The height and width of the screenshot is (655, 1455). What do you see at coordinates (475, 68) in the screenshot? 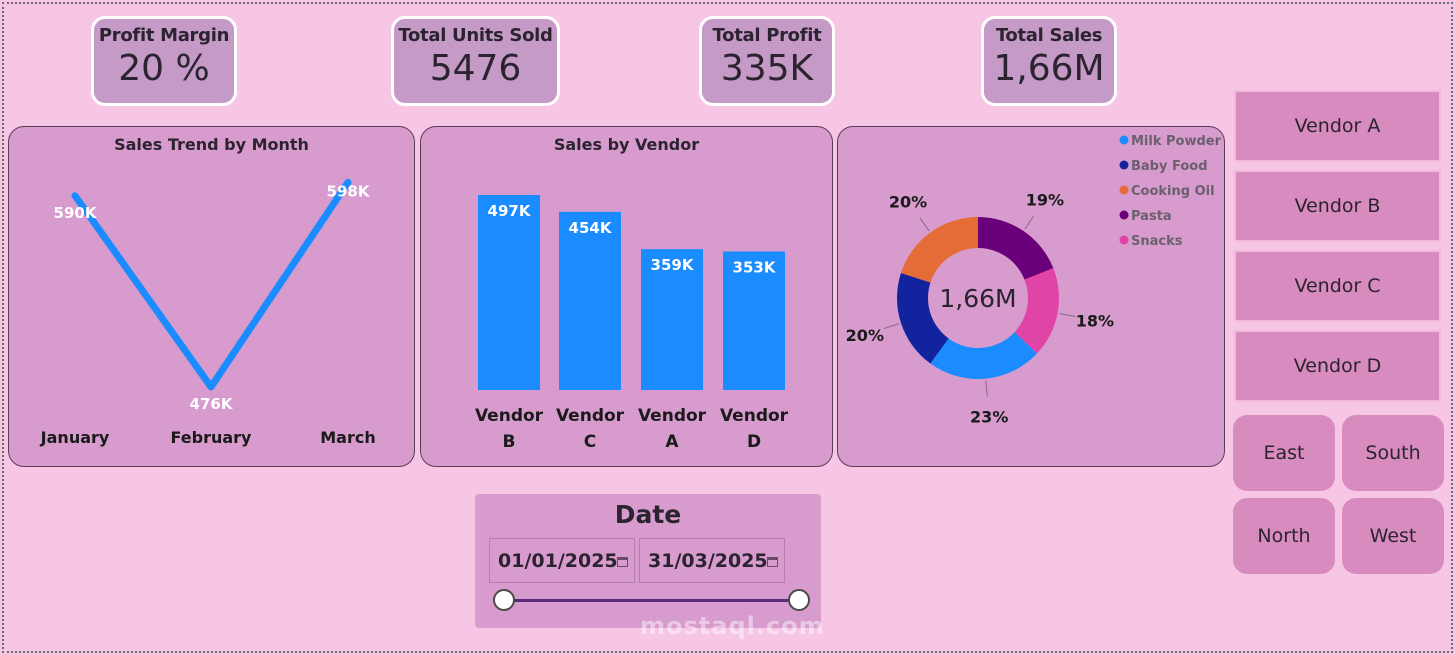
I see `kpi-value: 5476` at bounding box center [475, 68].